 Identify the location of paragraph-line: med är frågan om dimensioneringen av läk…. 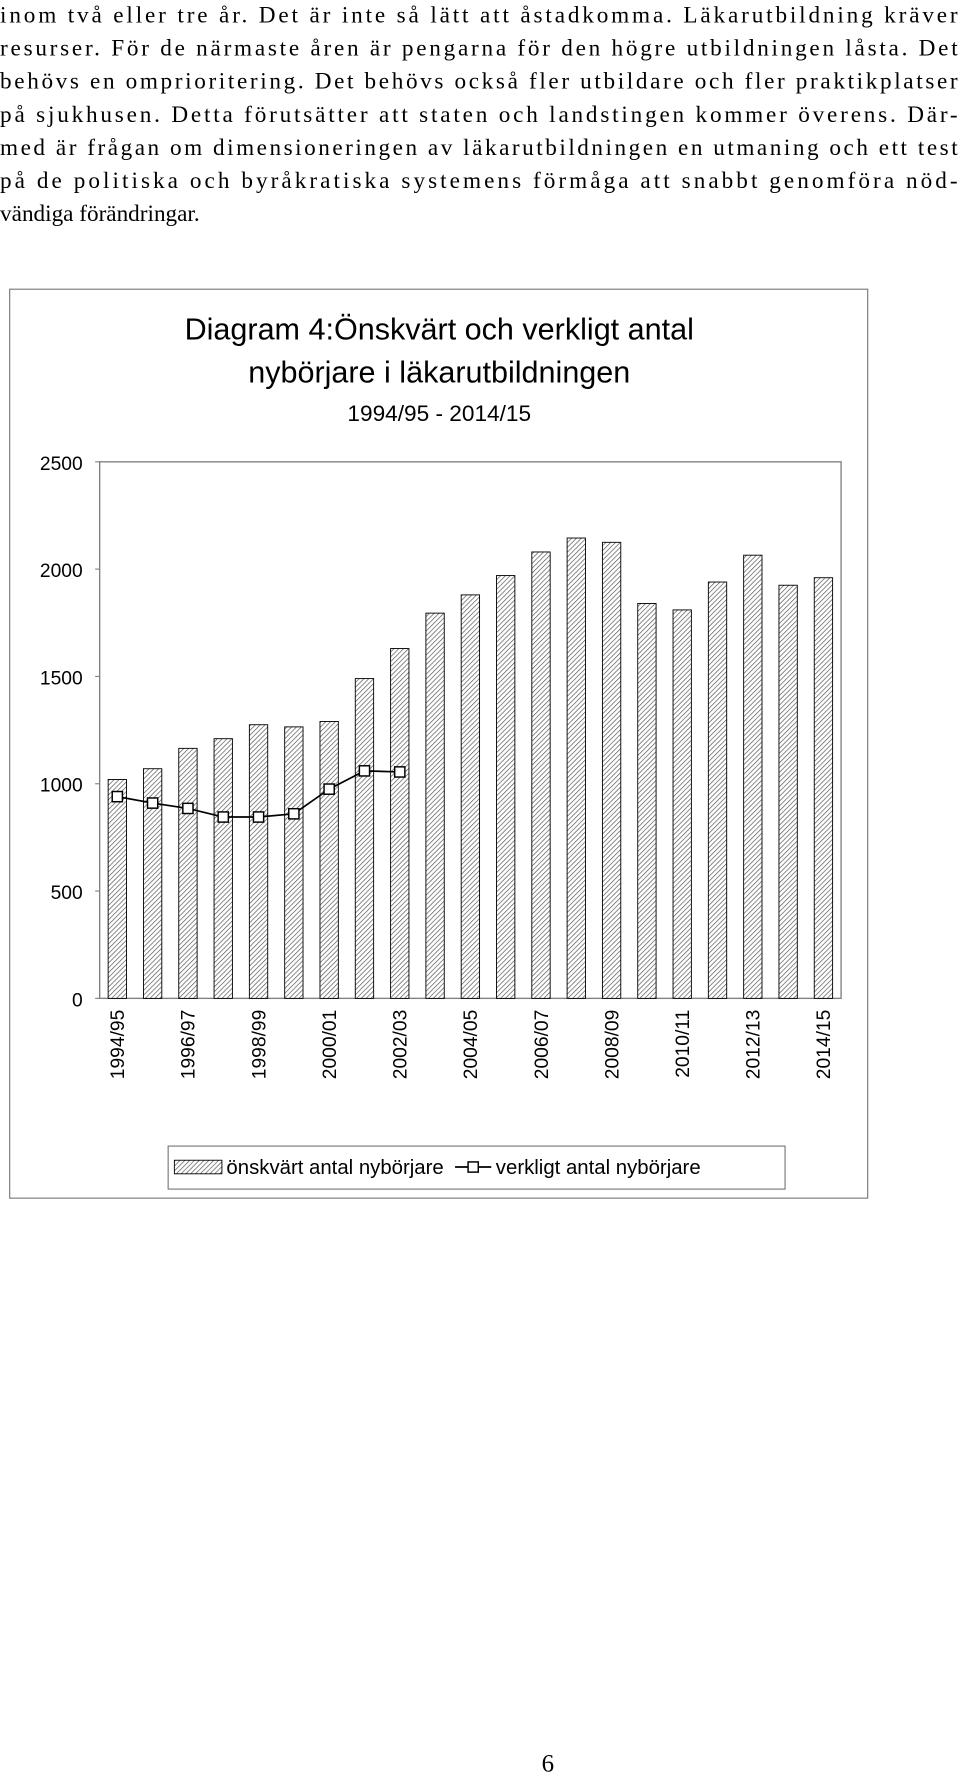
(479, 148).